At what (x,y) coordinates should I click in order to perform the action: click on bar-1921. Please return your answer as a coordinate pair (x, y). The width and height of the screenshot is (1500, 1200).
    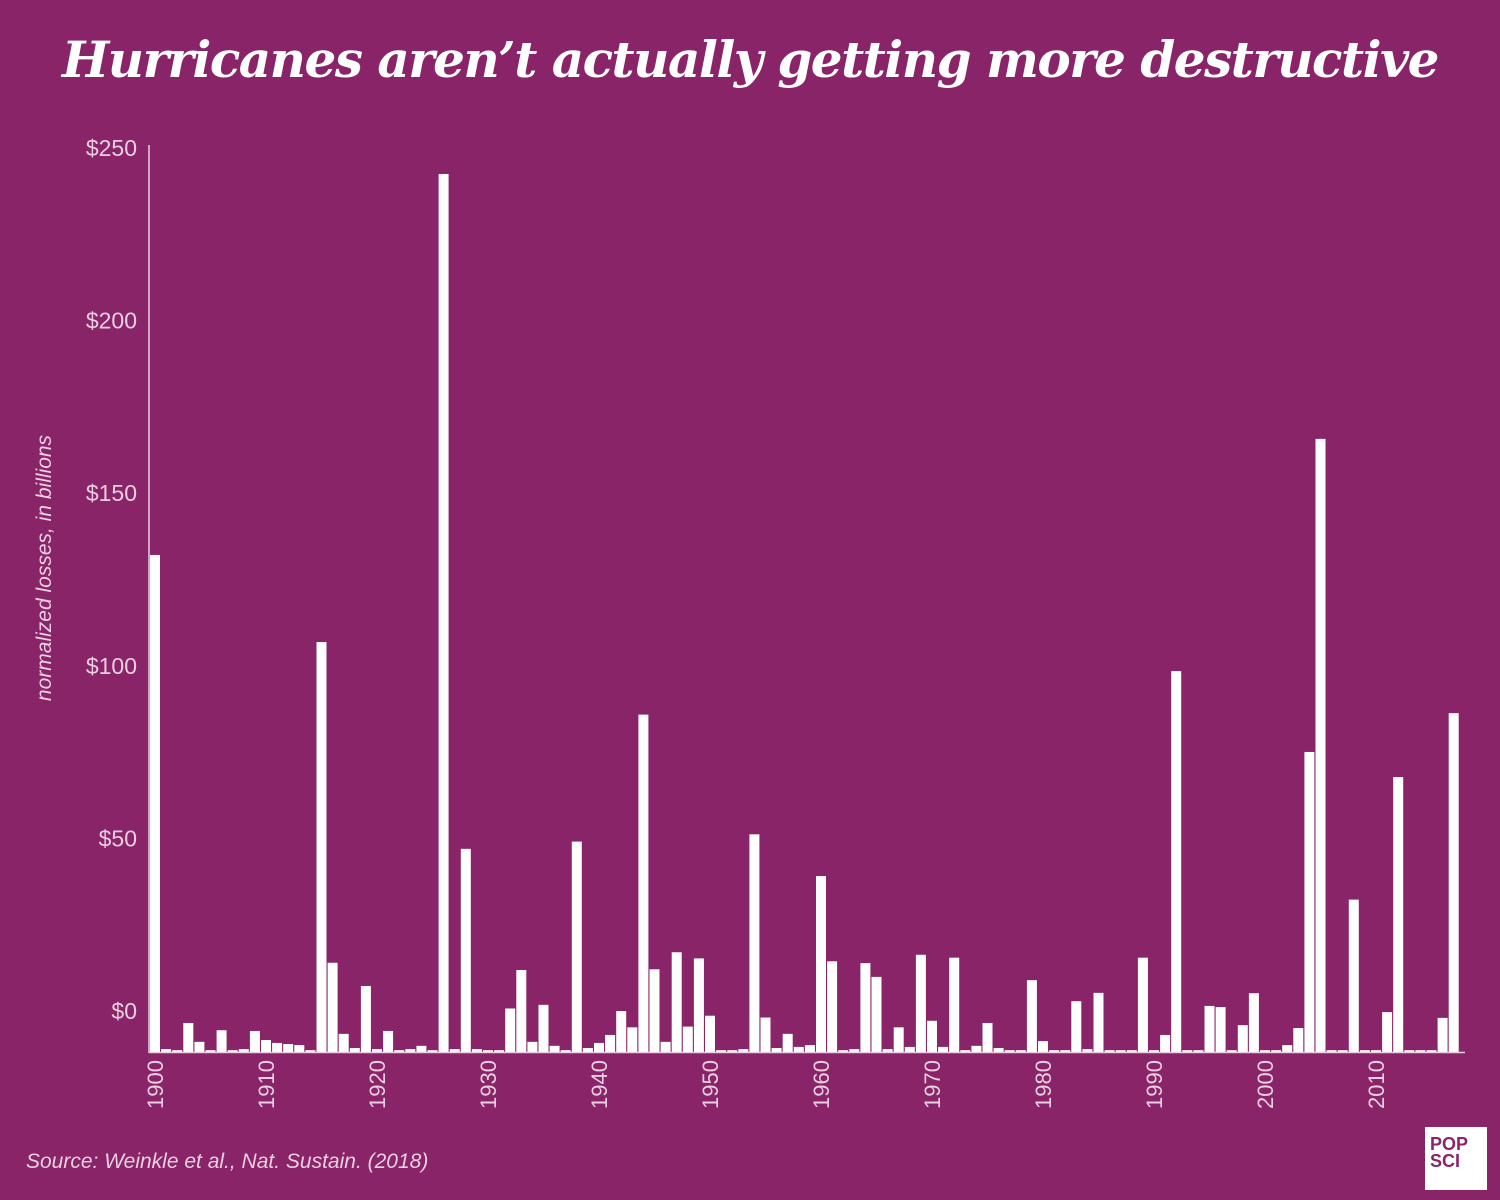
    Looking at the image, I should click on (388, 1041).